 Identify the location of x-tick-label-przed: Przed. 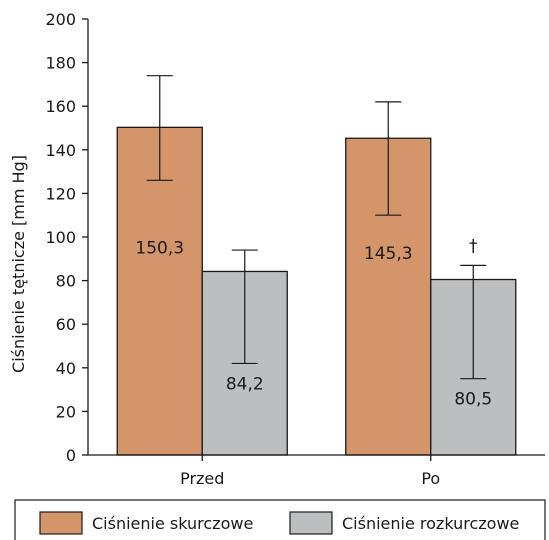
(202, 478).